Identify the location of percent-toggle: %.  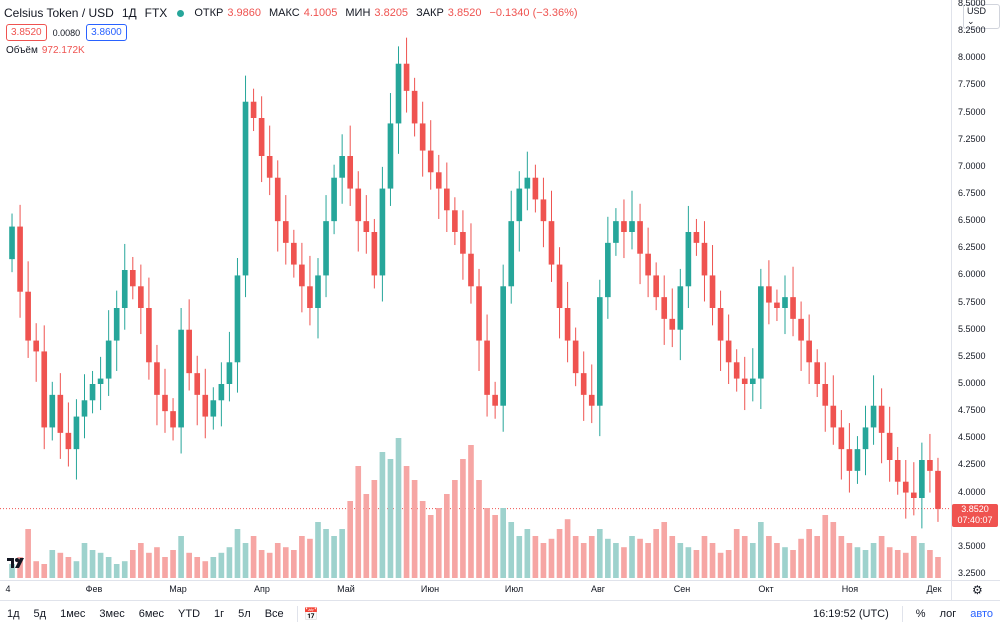
(920, 613).